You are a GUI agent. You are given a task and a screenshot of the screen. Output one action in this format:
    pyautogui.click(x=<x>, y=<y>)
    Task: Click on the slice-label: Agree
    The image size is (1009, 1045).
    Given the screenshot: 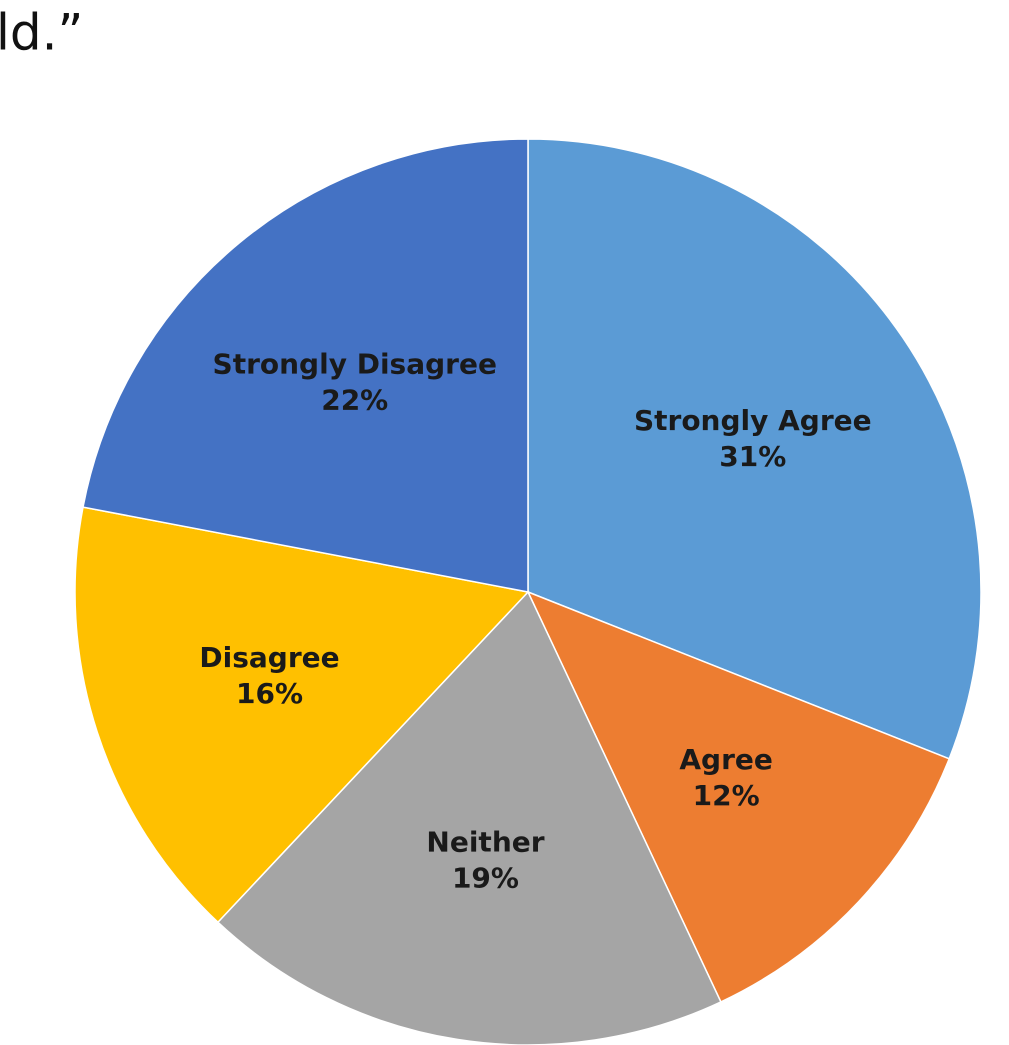 What is the action you would take?
    pyautogui.click(x=726, y=759)
    